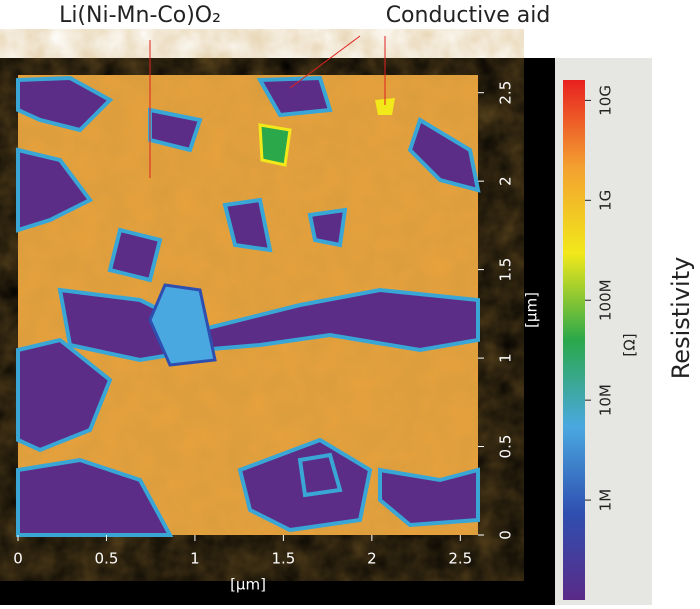 The image size is (700, 609). I want to click on x-tick-label: 1.5, so click(283, 559).